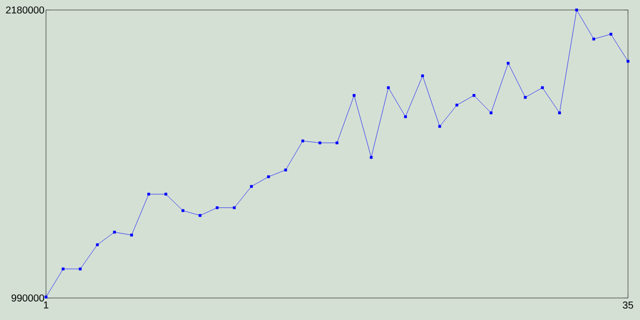 The width and height of the screenshot is (640, 320). I want to click on y-tick-label: 2180000, so click(25, 10).